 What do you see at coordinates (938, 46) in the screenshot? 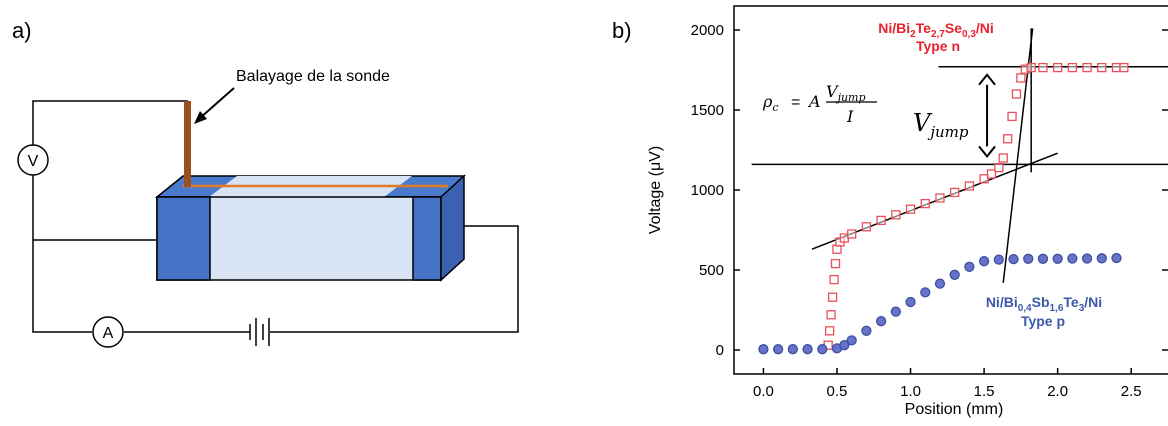
I see `series-n-type: Type n` at bounding box center [938, 46].